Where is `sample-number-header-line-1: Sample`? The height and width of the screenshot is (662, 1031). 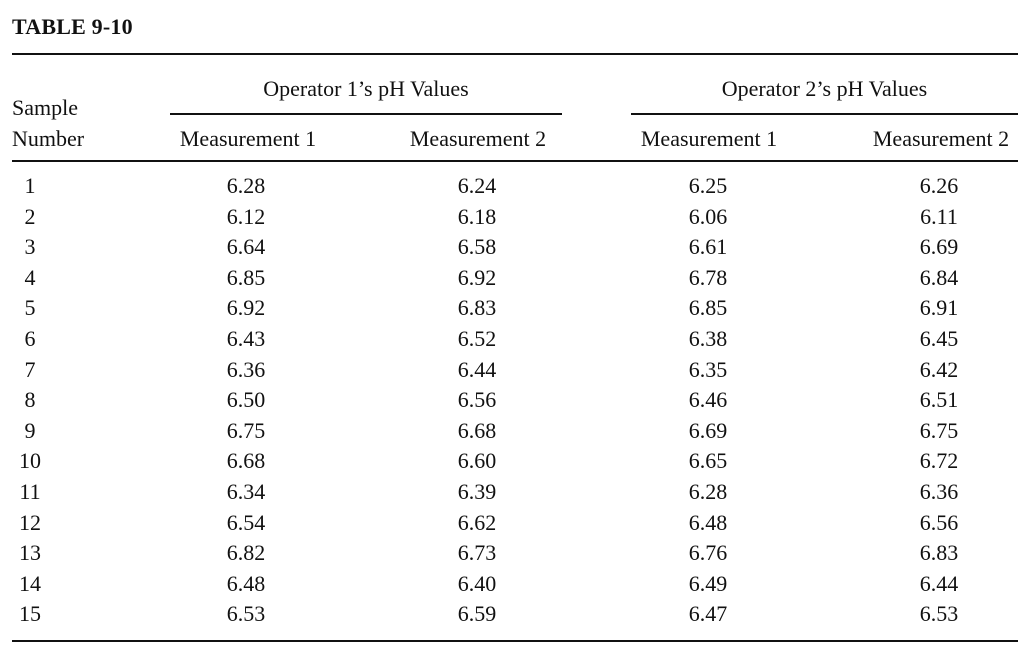 sample-number-header-line-1: Sample is located at coordinates (45, 107).